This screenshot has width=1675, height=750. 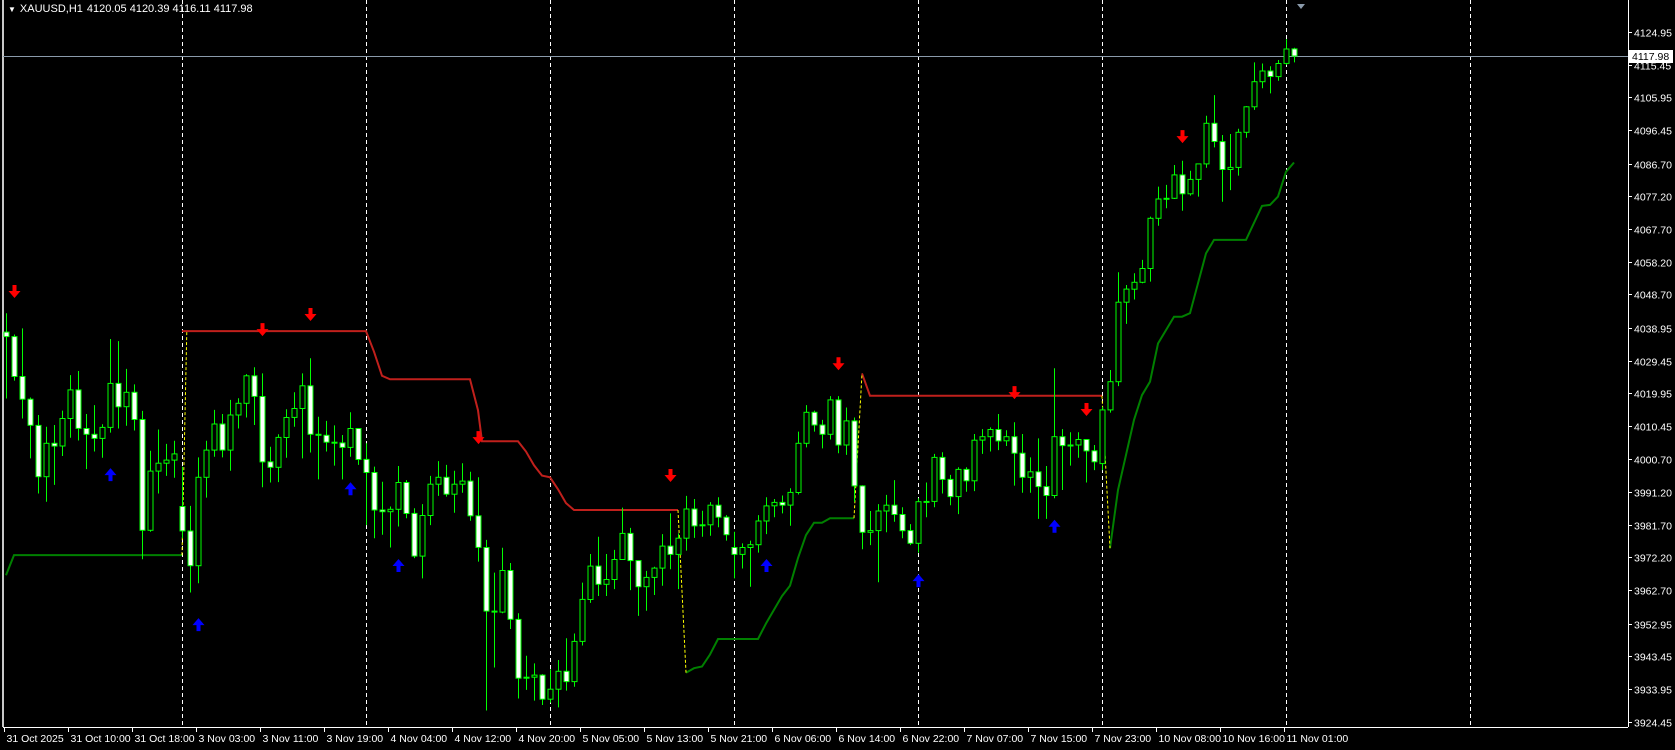 I want to click on time-tick-label: 4 Nov 12:00, so click(x=483, y=739).